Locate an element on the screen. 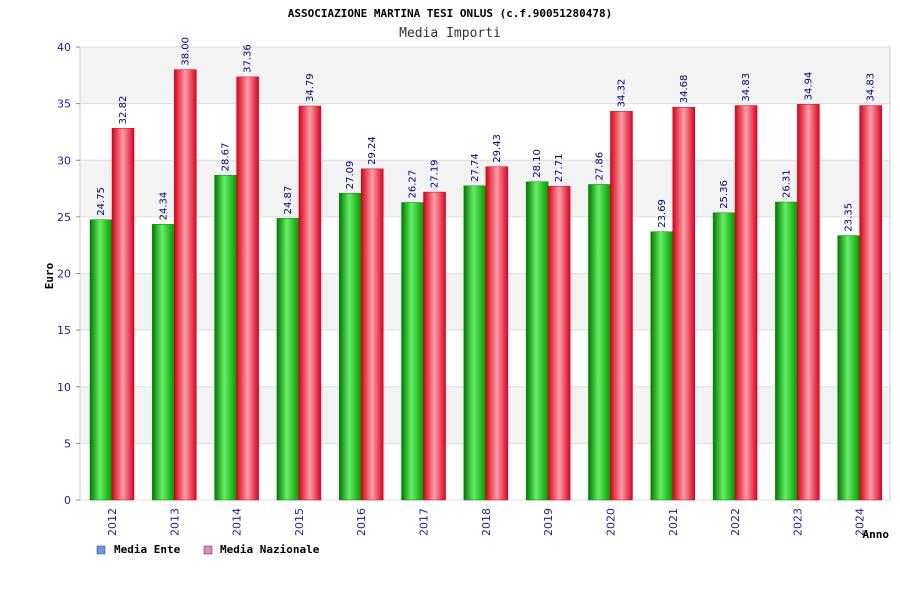 This screenshot has width=900, height=600. value-label: 24.87 is located at coordinates (288, 200).